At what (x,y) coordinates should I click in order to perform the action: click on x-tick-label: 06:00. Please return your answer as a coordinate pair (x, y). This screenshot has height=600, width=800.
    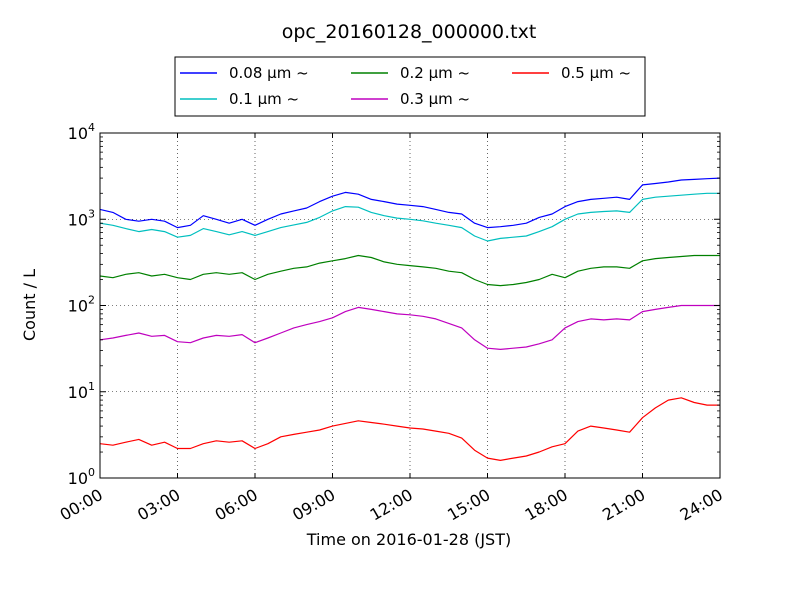
    Looking at the image, I should click on (236, 505).